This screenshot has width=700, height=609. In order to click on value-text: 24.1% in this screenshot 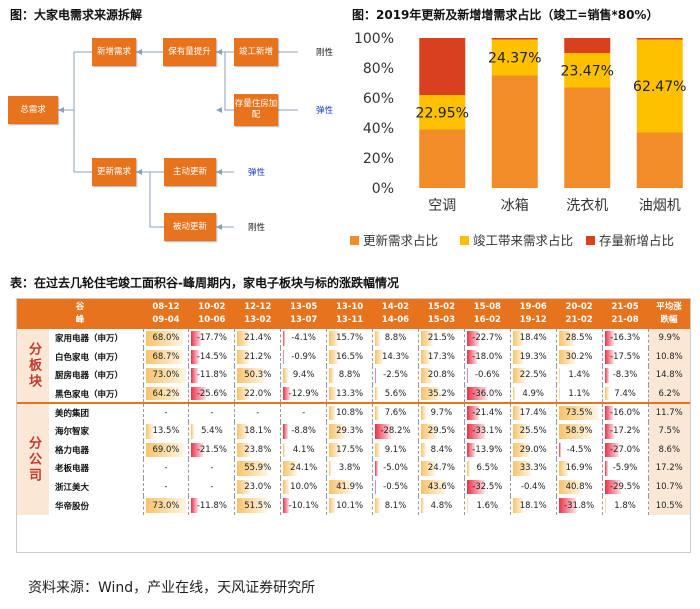, I will do `click(304, 468)`.